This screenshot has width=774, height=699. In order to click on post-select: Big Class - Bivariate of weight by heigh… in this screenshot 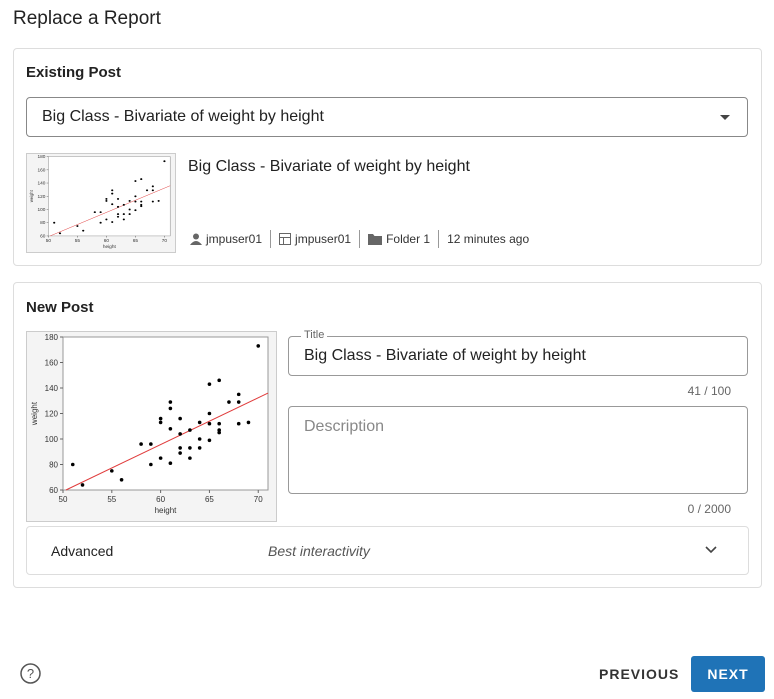, I will do `click(387, 117)`.